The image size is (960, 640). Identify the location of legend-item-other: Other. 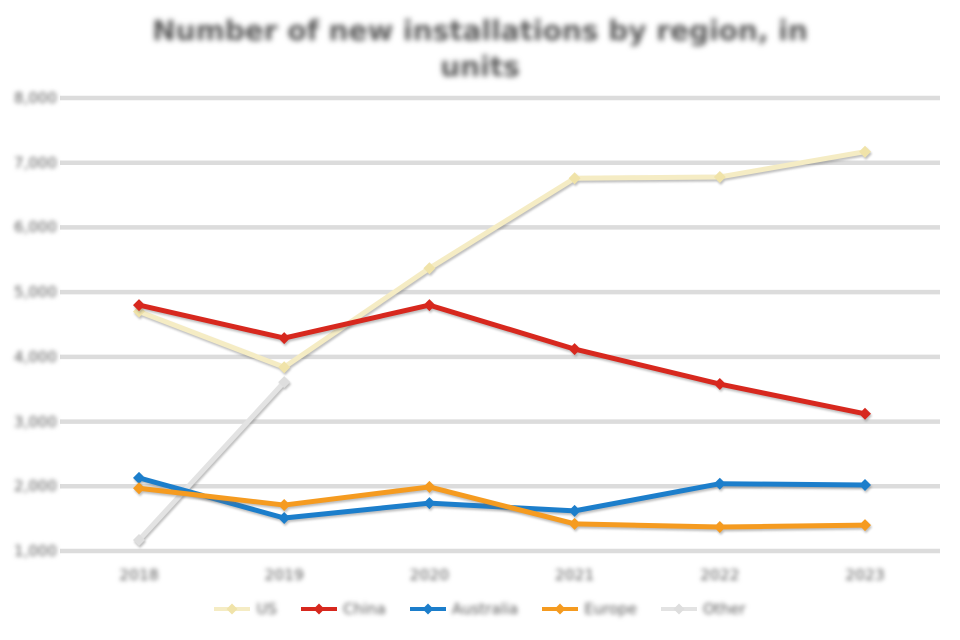
(703, 609).